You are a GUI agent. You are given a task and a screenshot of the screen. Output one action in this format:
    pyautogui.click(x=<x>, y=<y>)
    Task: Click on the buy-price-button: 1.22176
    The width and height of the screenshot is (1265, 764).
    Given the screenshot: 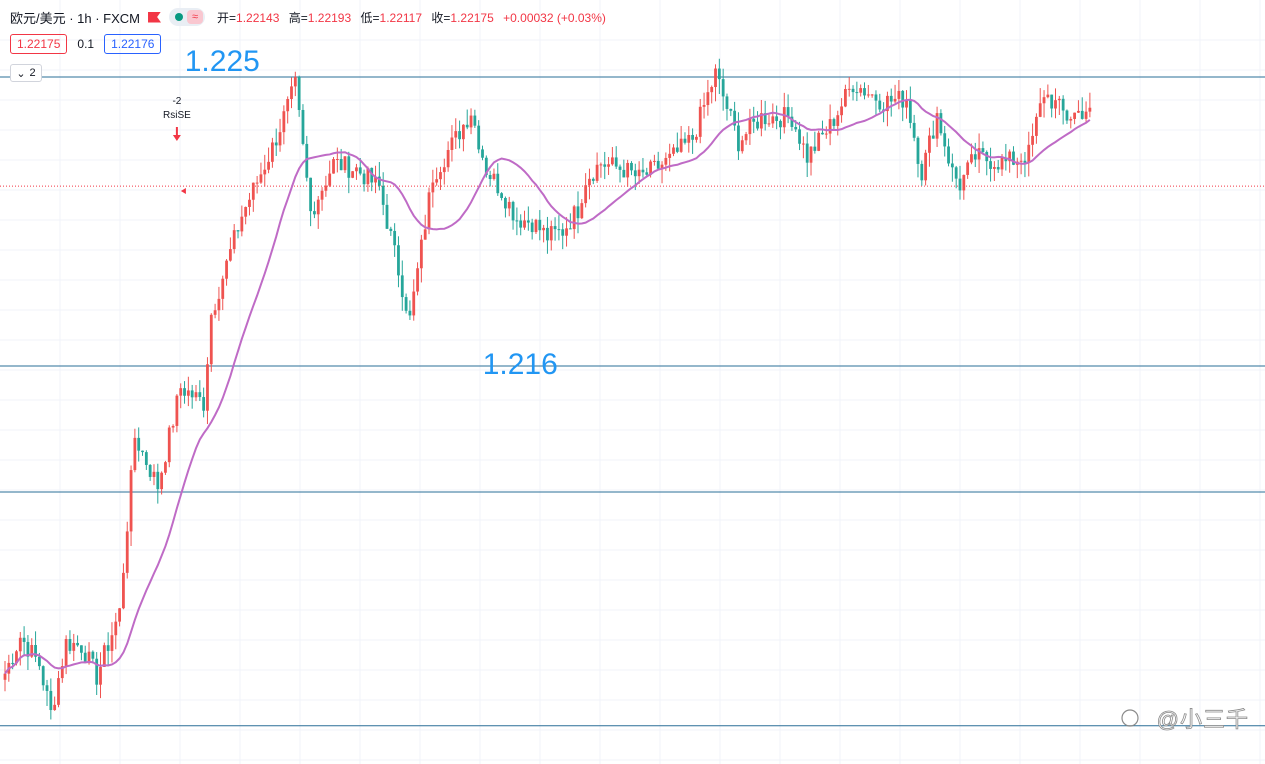 What is the action you would take?
    pyautogui.click(x=133, y=44)
    